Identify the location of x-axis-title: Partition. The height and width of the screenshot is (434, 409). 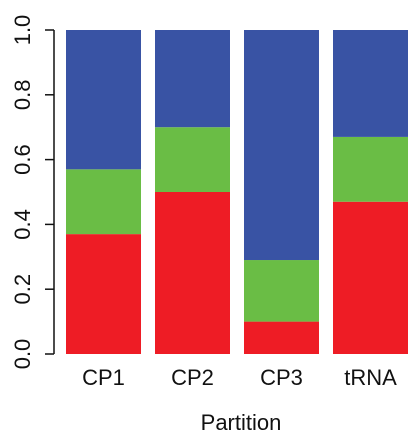
(241, 422).